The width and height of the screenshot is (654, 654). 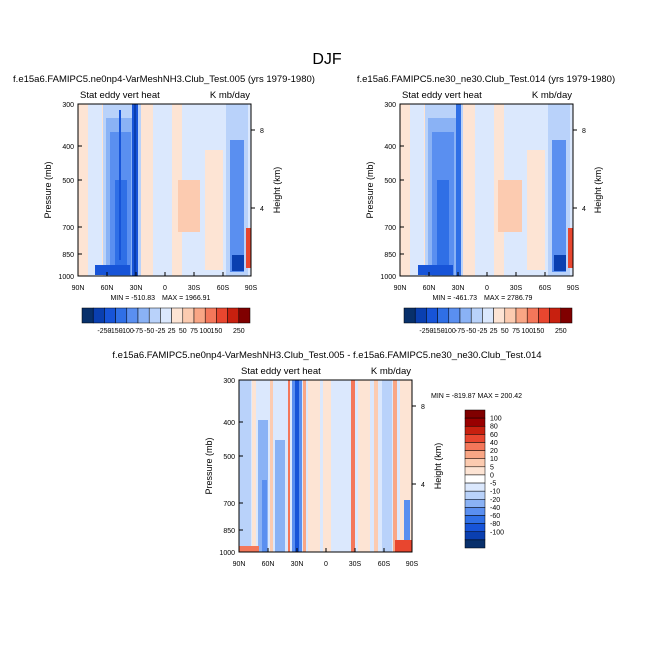 What do you see at coordinates (229, 457) in the screenshot?
I see `panel-3-y-tick: 500` at bounding box center [229, 457].